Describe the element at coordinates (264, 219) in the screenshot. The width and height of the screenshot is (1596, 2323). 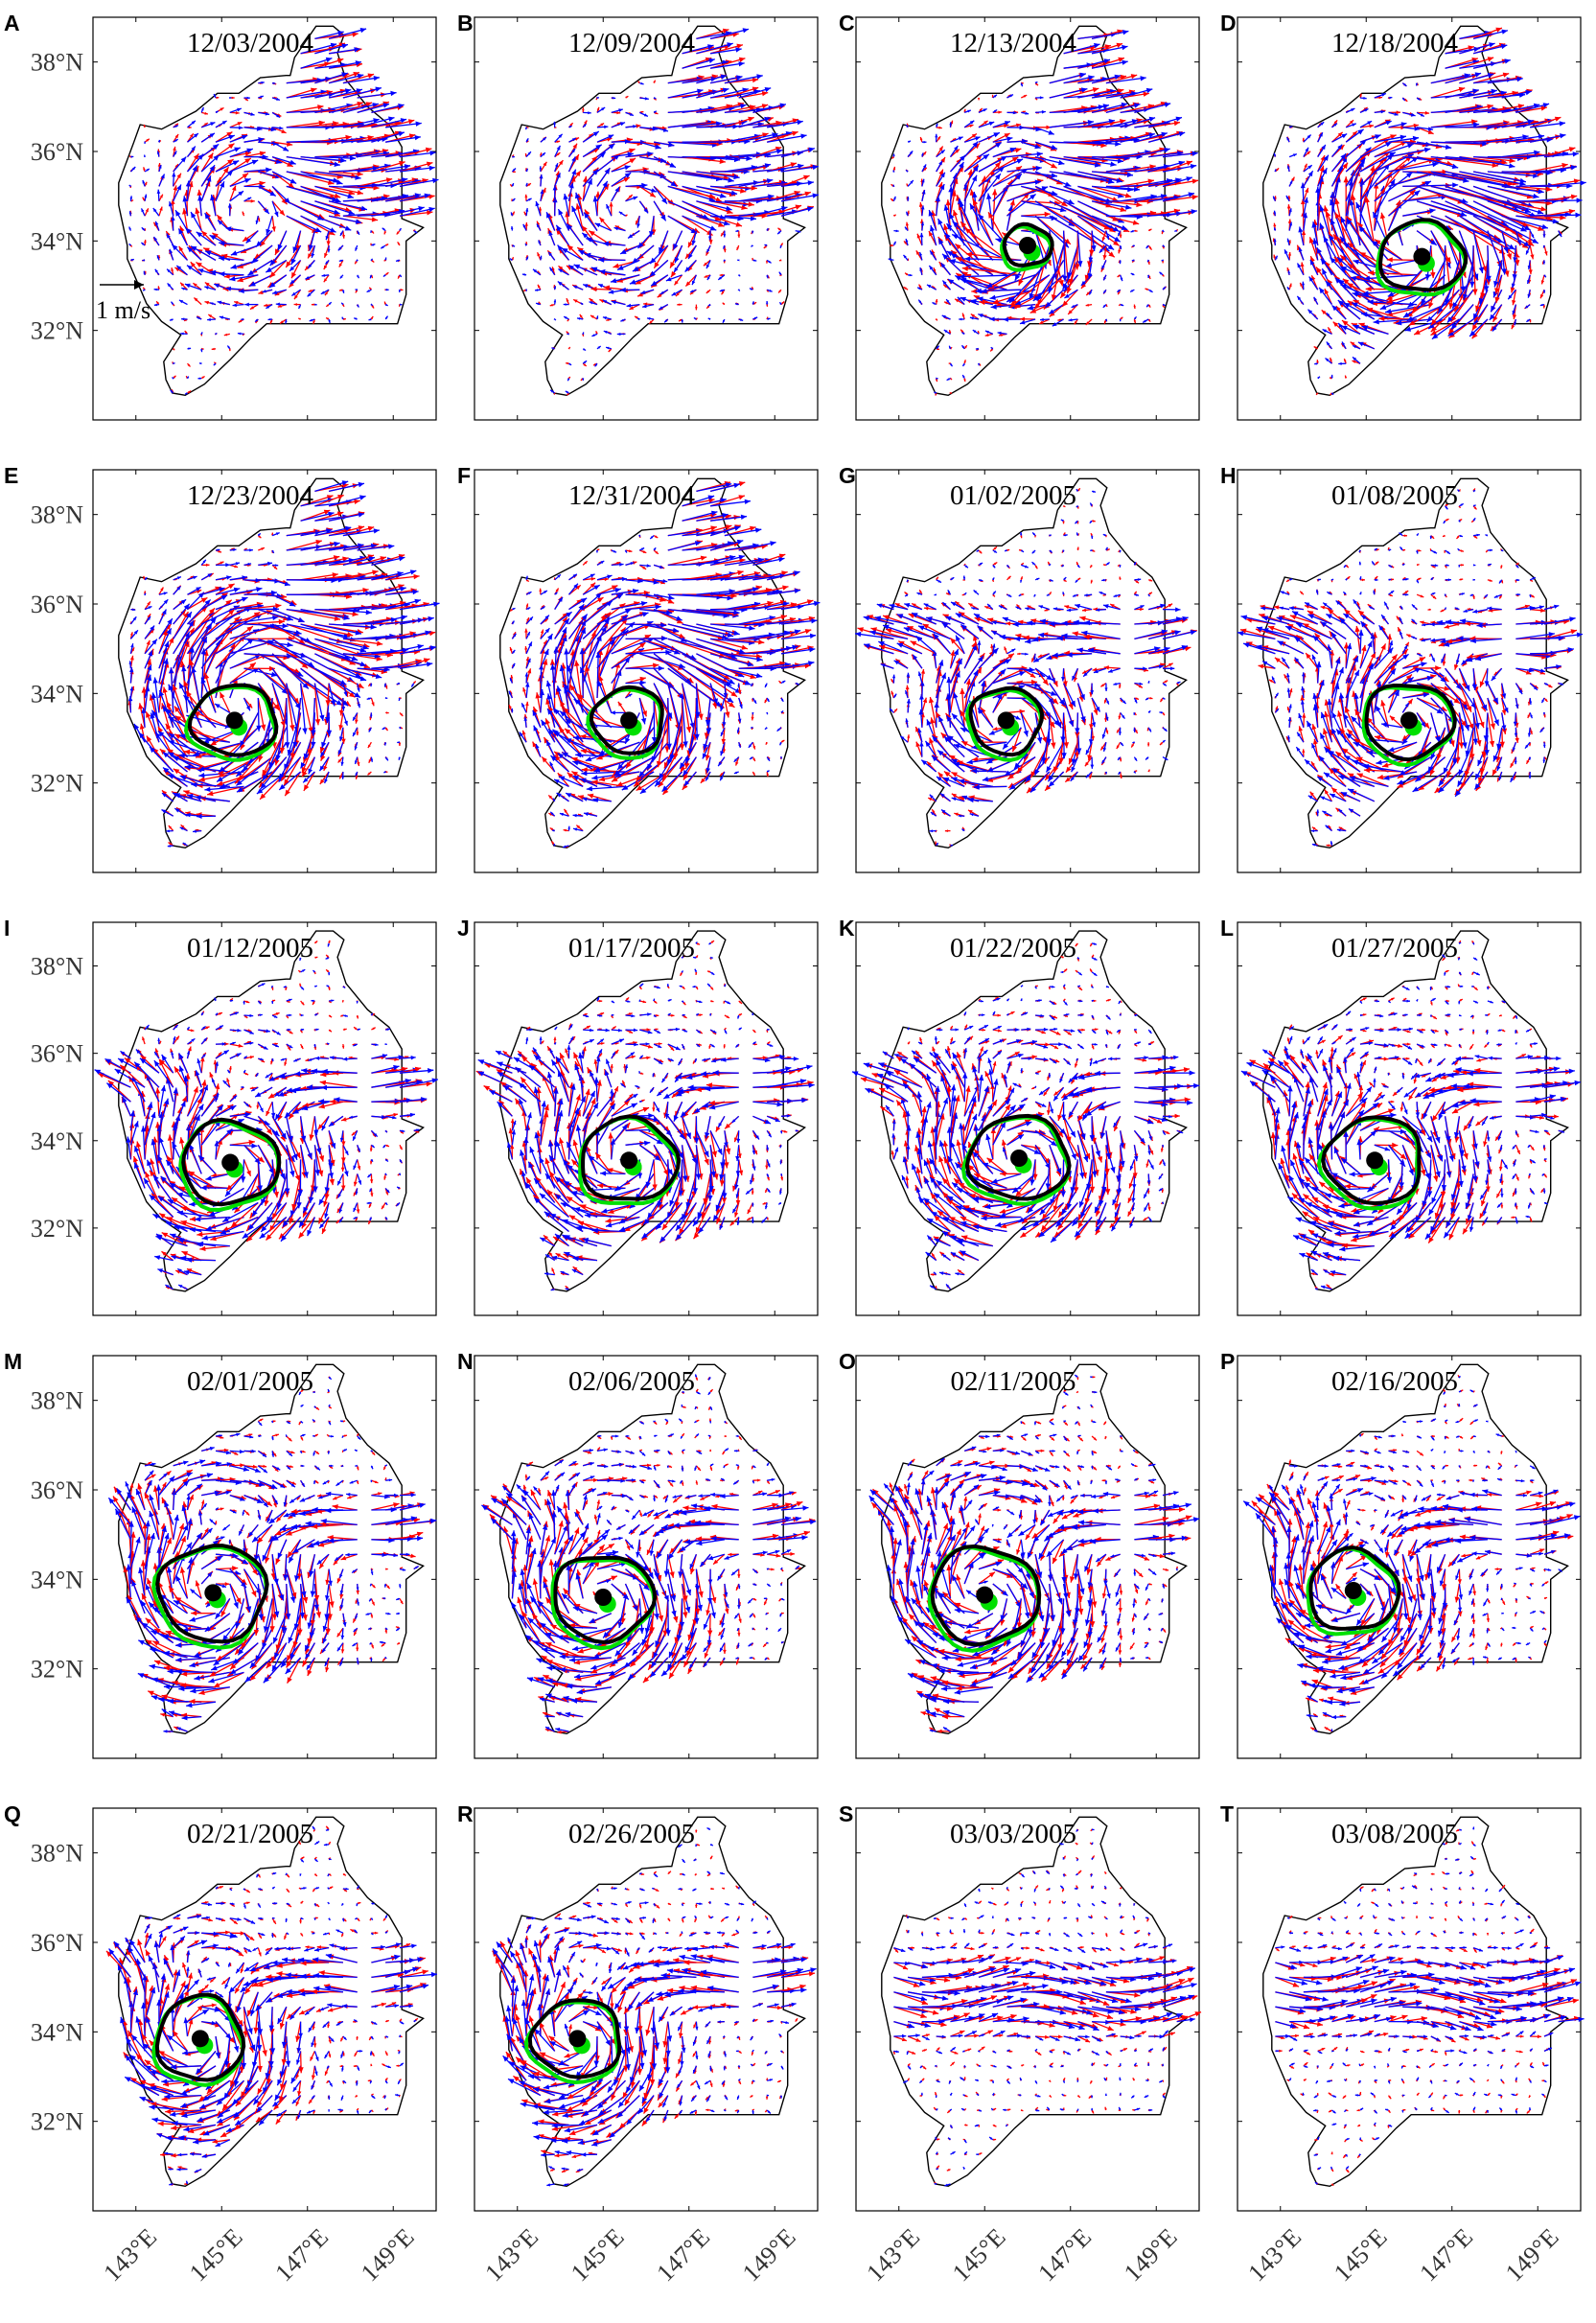
I see `panel-frame` at that location.